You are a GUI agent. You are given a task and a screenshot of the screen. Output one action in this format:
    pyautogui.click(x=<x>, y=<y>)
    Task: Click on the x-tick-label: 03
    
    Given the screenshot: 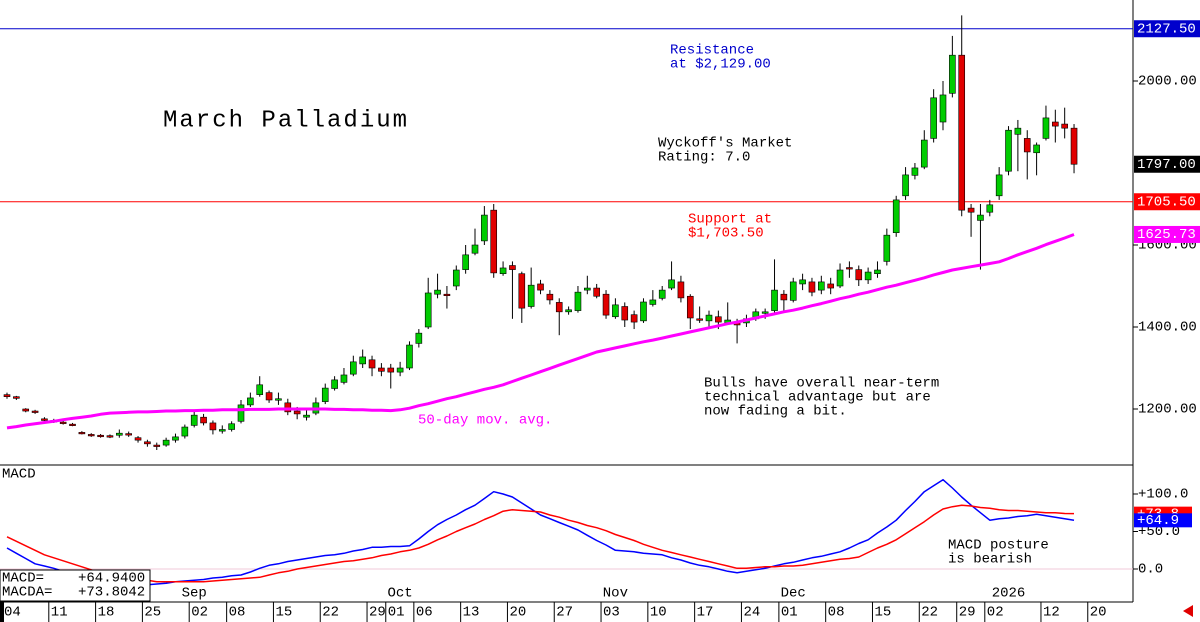 What is the action you would take?
    pyautogui.click(x=611, y=613)
    